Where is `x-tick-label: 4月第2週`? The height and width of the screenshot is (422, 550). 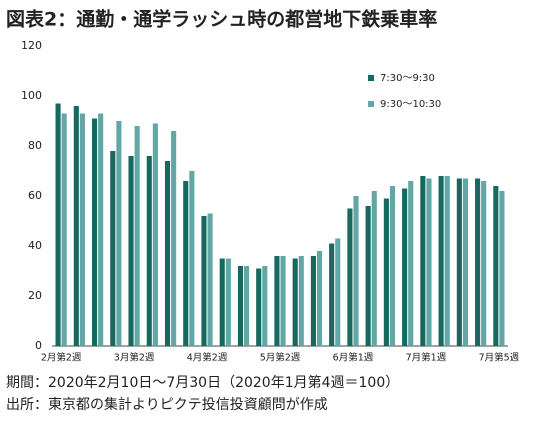 x-tick-label: 4月第2週 is located at coordinates (207, 358).